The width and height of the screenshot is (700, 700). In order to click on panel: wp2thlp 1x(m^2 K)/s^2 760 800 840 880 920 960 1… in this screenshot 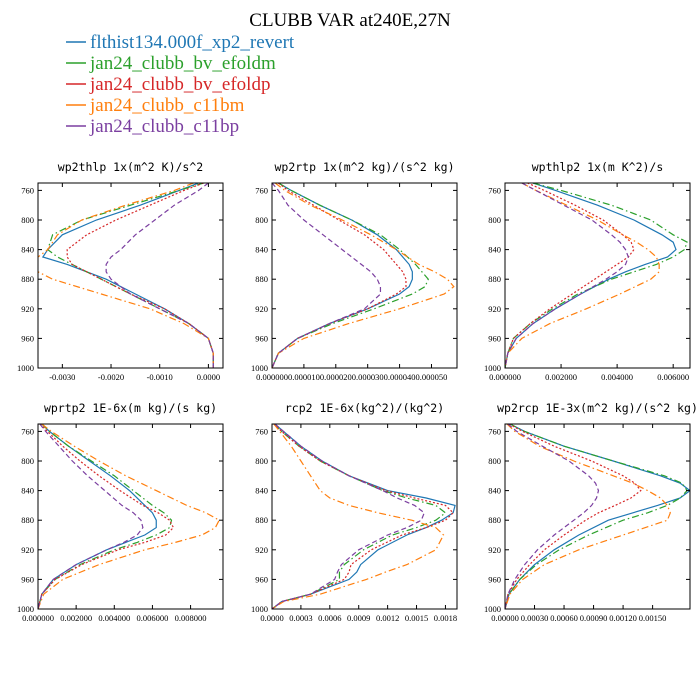, I will do `click(120, 271)`.